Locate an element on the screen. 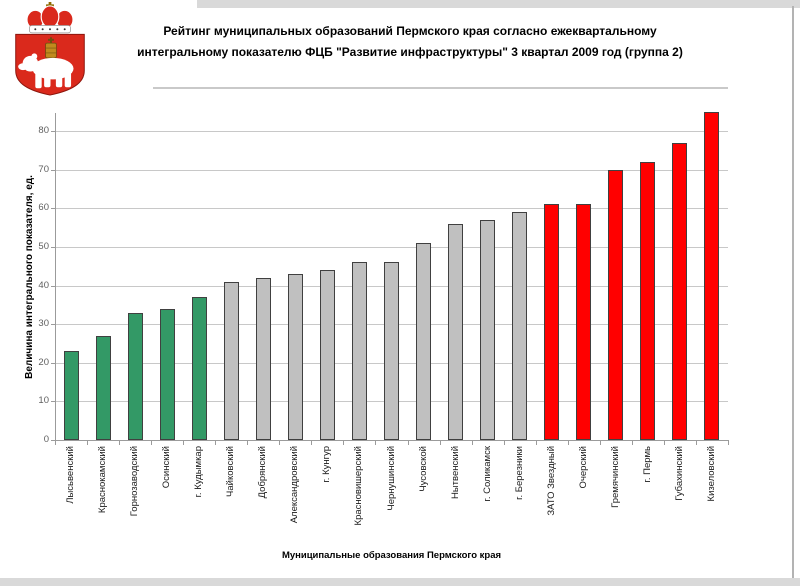 The image size is (800, 586). perm-coat-of-arms-logo is located at coordinates (50, 50).